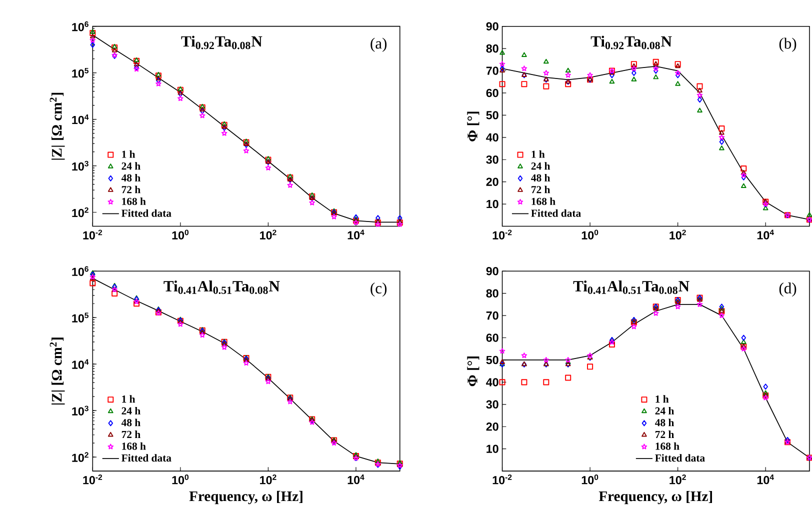 The height and width of the screenshot is (522, 812). Describe the element at coordinates (492, 160) in the screenshot. I see `y-tick-label: 30` at that location.